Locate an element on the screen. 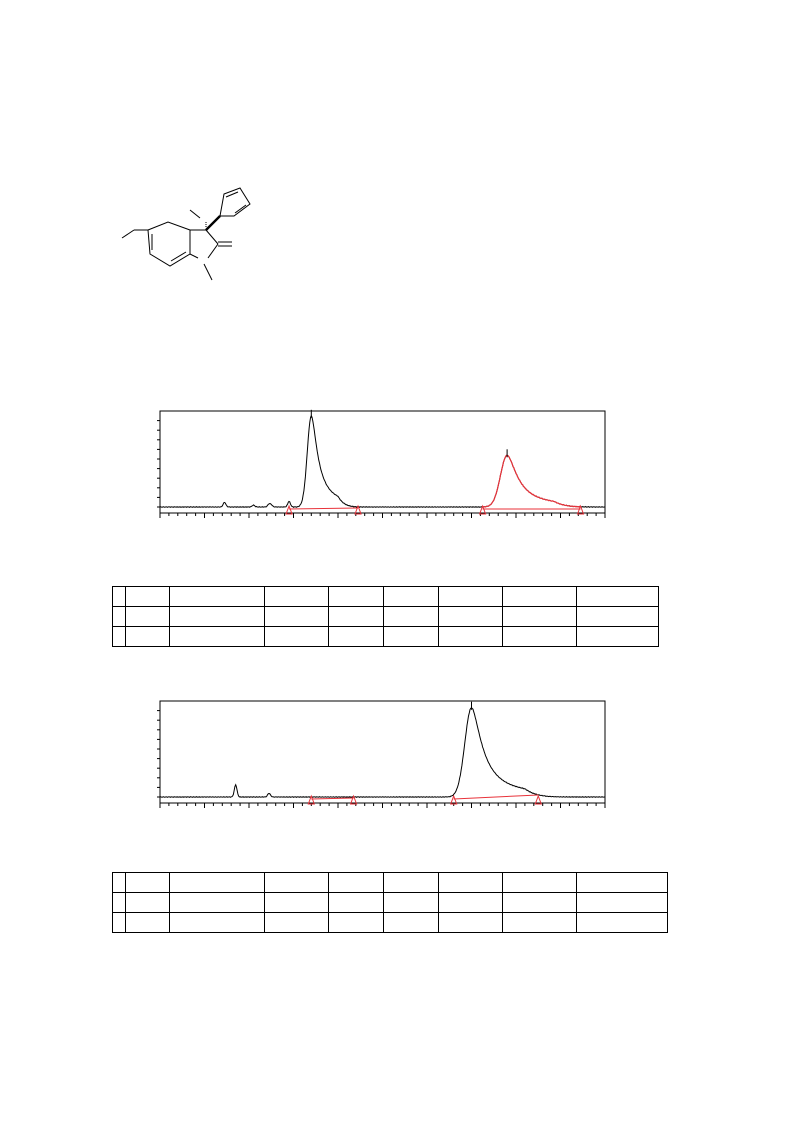 Image resolution: width=793 pixels, height=1123 pixels. integrated-peak-trace is located at coordinates (531, 481).